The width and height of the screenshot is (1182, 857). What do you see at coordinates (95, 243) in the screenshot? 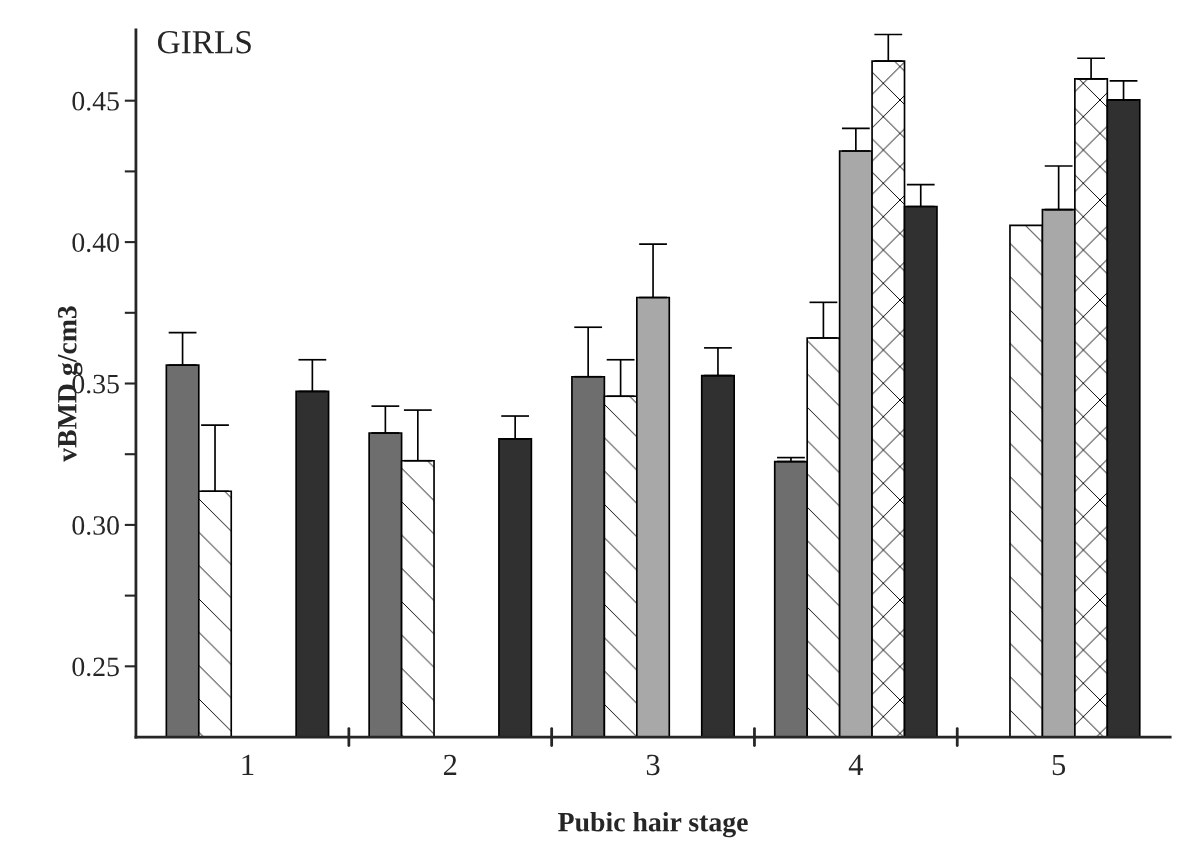
I see `y-tick-label: 0.40` at bounding box center [95, 243].